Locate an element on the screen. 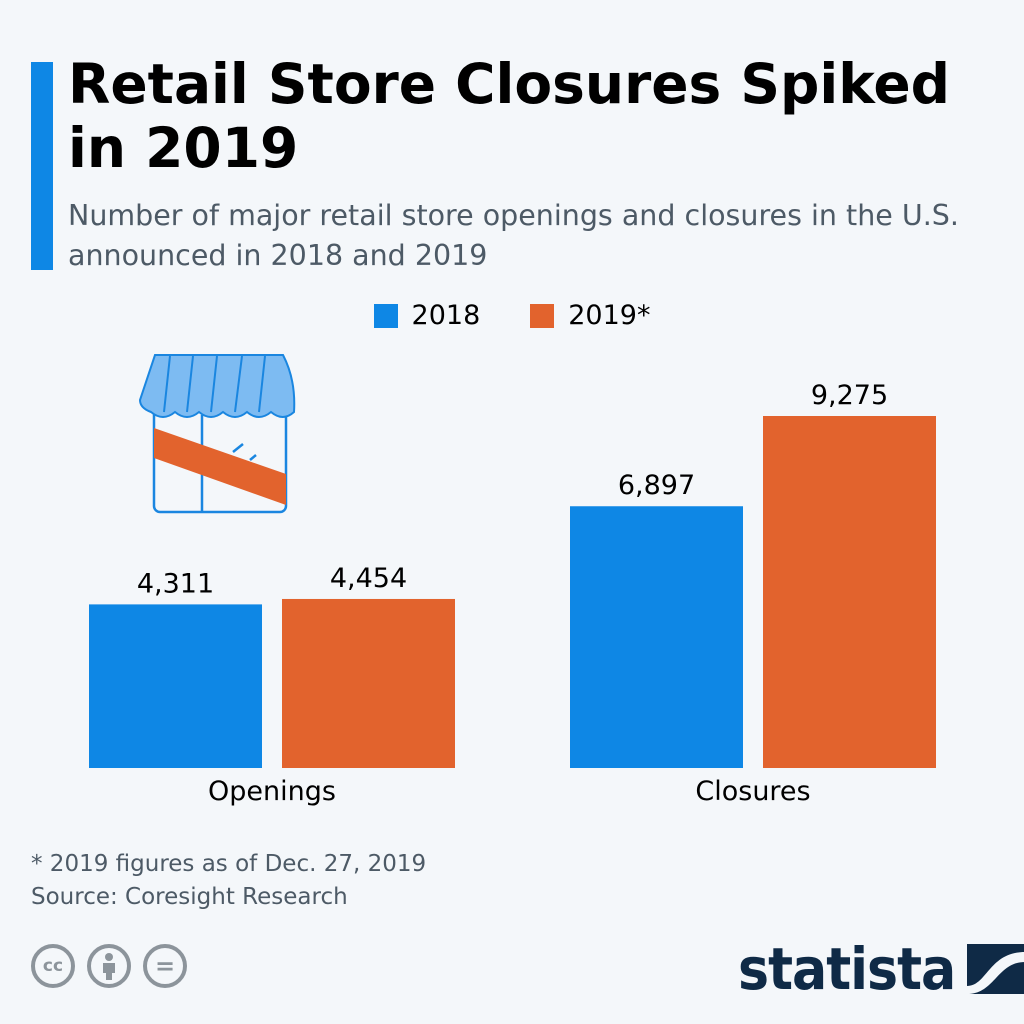 Image resolution: width=1024 pixels, height=1024 pixels. category-label: Openings is located at coordinates (272, 791).